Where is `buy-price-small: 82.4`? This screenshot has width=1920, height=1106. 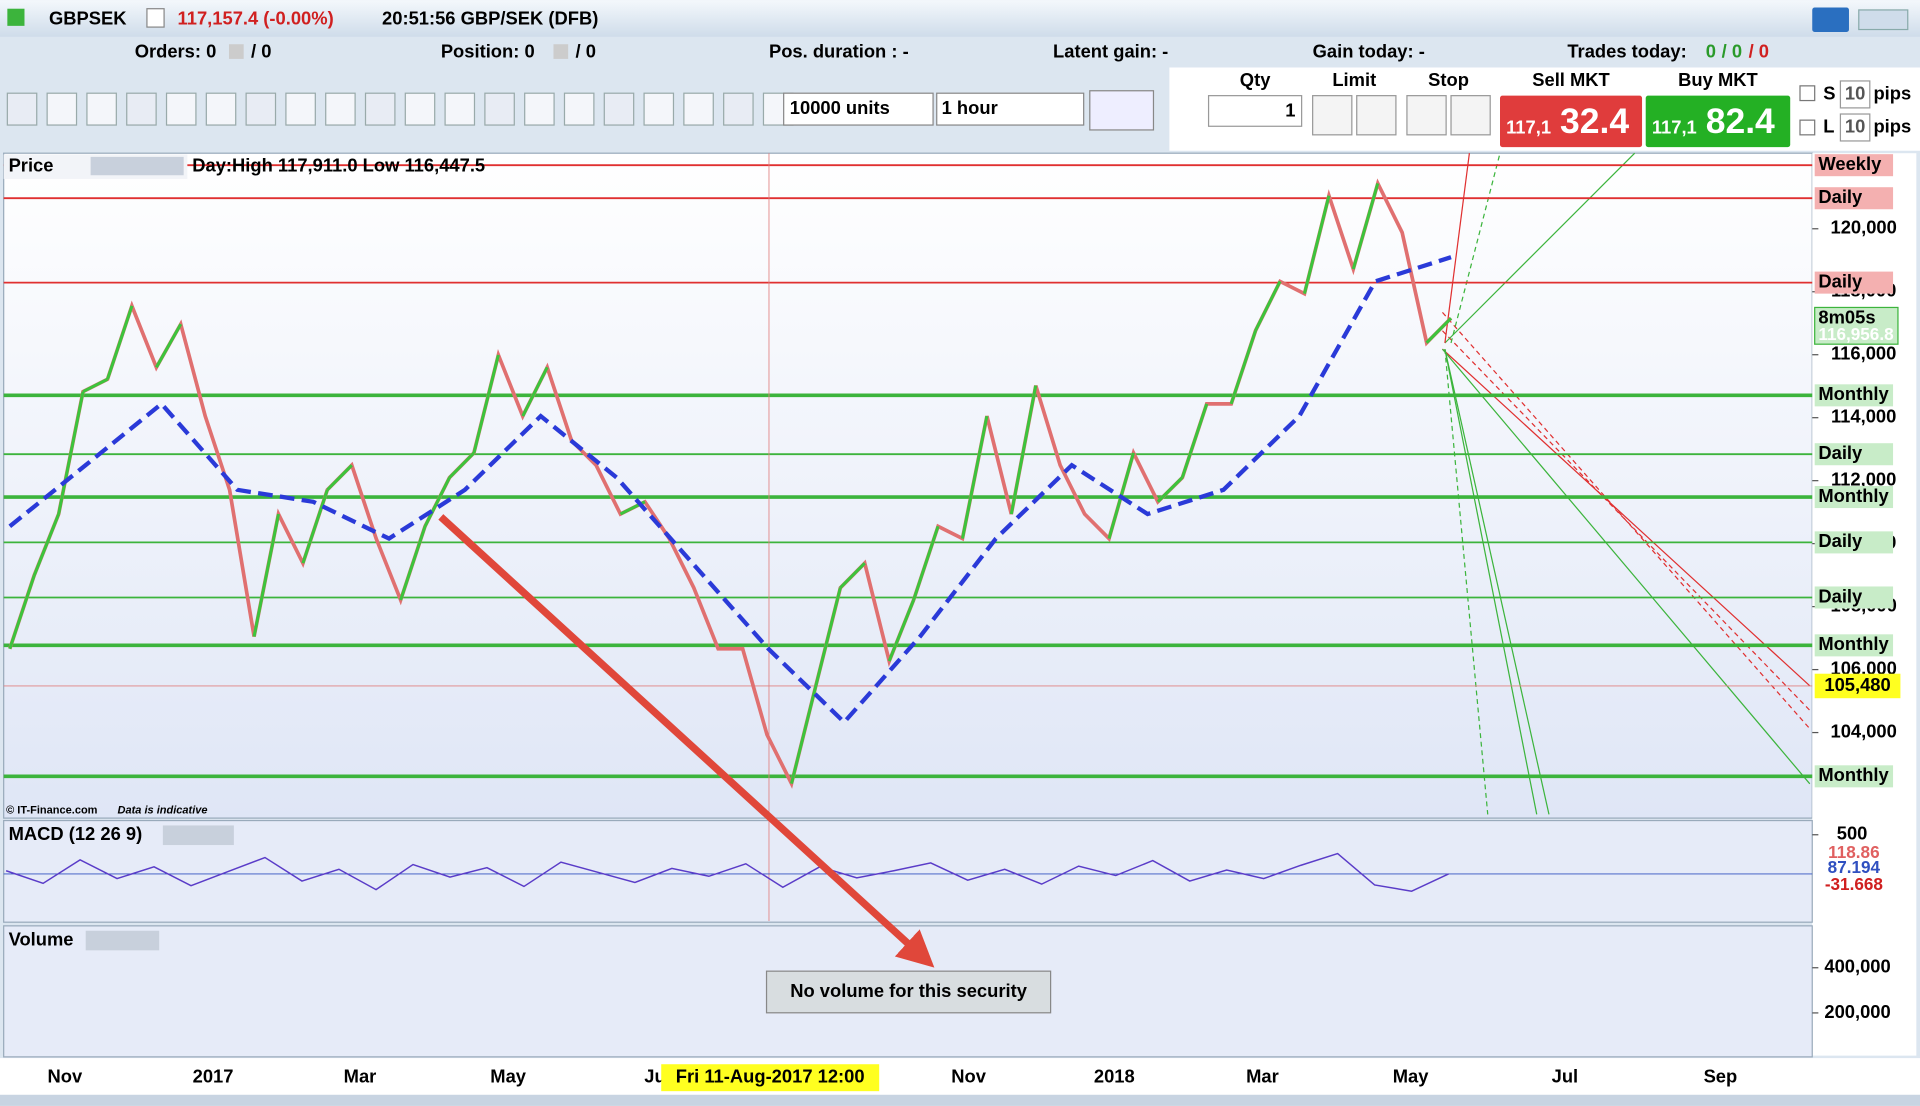
buy-price-small: 82.4 is located at coordinates (1740, 121).